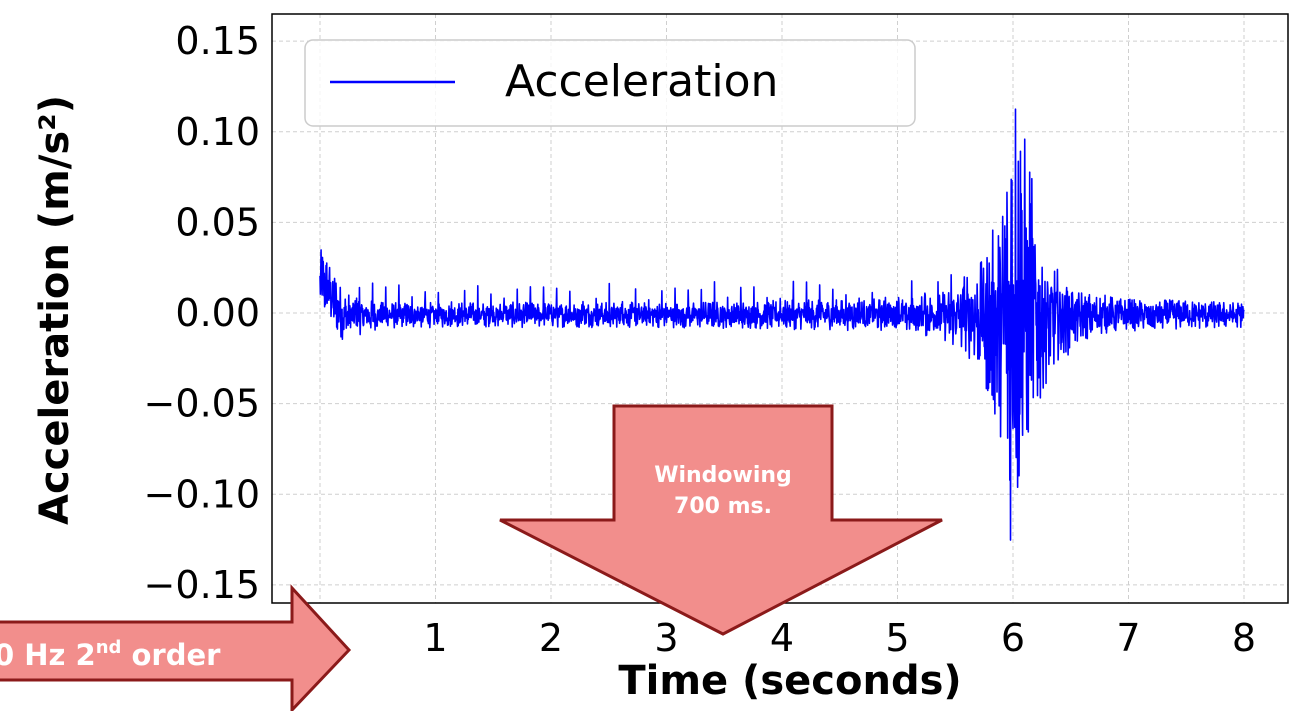 Image resolution: width=1291 pixels, height=715 pixels. Describe the element at coordinates (897, 638) in the screenshot. I see `x-tick-label: 5` at that location.